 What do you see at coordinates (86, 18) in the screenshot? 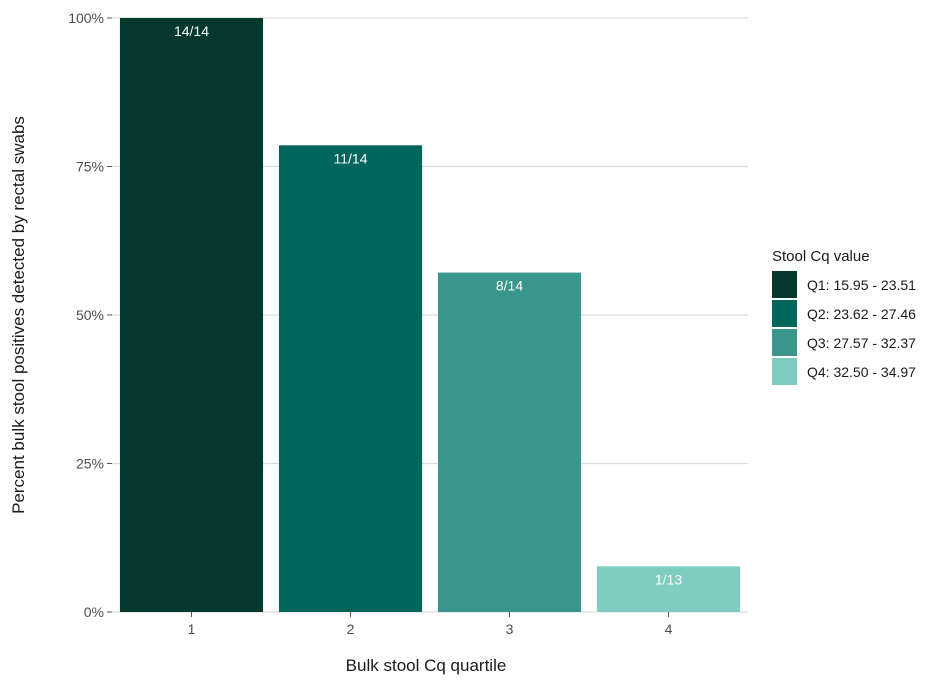
I see `y-tick-label: 100%` at bounding box center [86, 18].